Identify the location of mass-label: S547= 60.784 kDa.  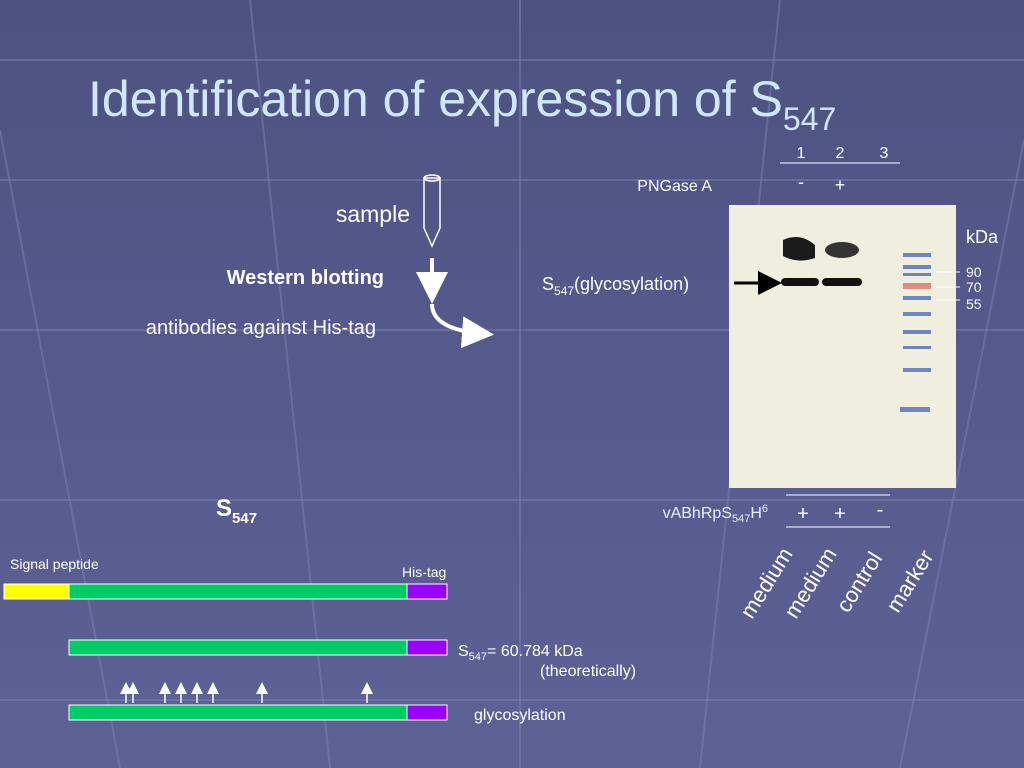
(520, 653).